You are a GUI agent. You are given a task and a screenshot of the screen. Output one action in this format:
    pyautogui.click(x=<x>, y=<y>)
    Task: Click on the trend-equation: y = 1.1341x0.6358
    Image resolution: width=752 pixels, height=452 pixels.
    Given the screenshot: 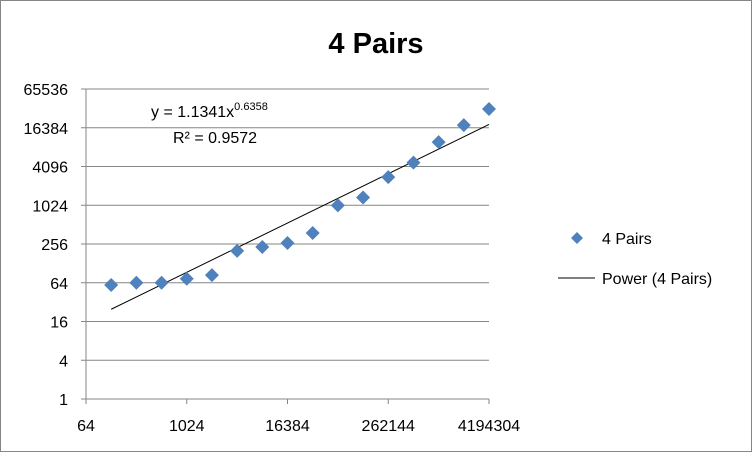 What is the action you would take?
    pyautogui.click(x=209, y=111)
    